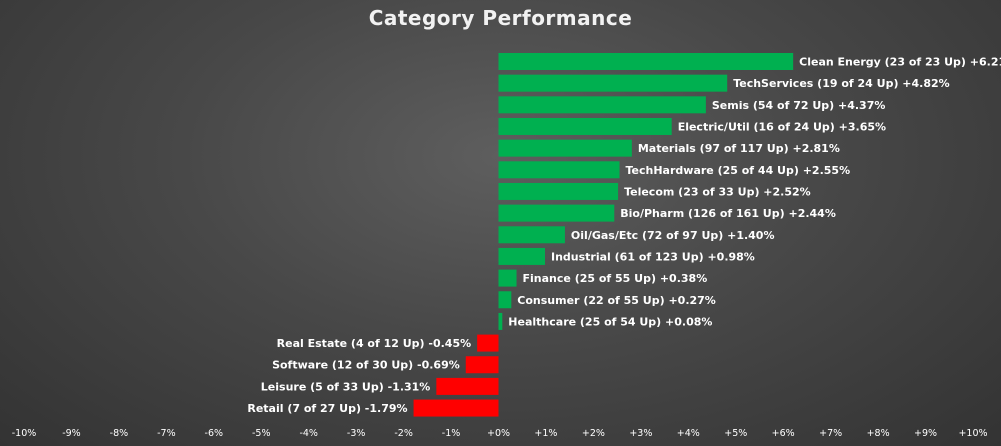 The height and width of the screenshot is (446, 1001). What do you see at coordinates (308, 433) in the screenshot?
I see `x-tick-label: -4%` at bounding box center [308, 433].